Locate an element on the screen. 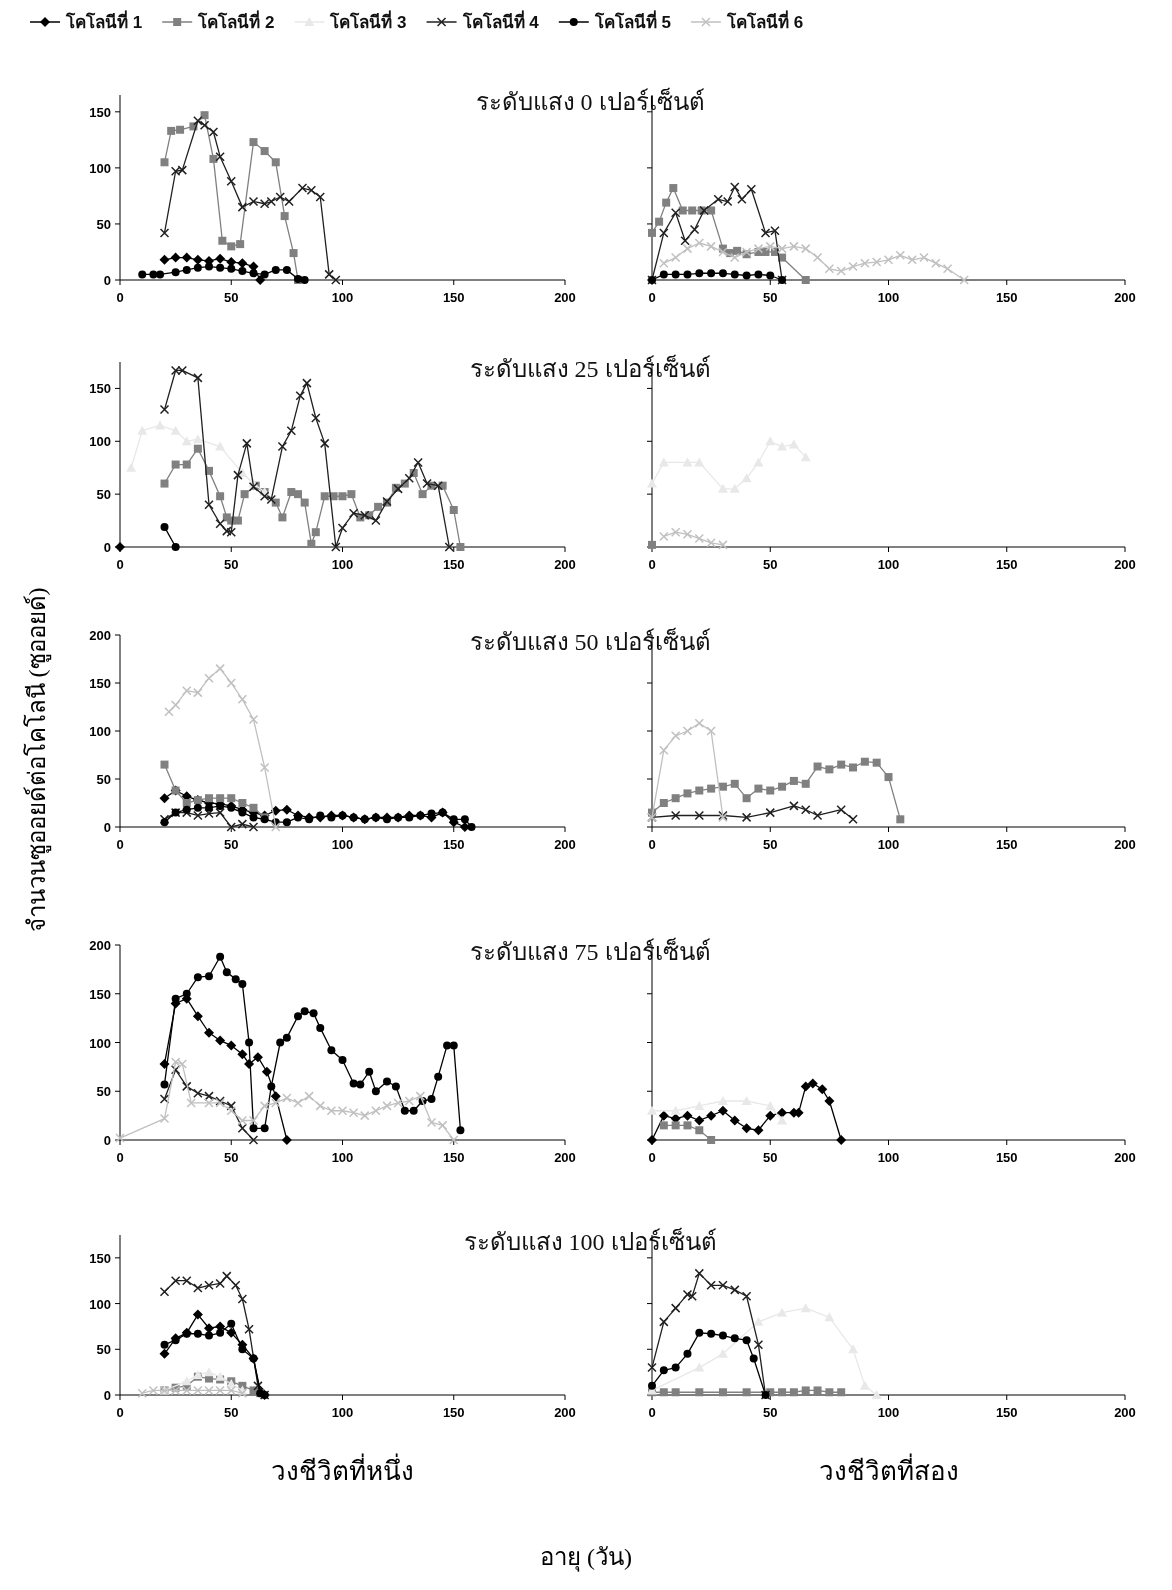 Image resolution: width=1172 pixels, height=1590 pixels. chart-title: ระดับแสง 75 เปอร์เซ็นต์ is located at coordinates (590, 951).